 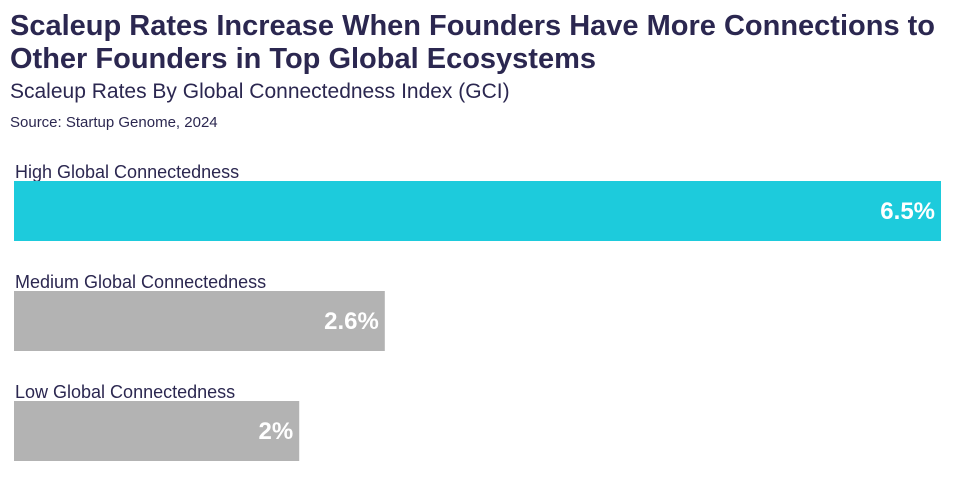 I want to click on chart-source: Source: Startup Genome, 2024, so click(x=114, y=122).